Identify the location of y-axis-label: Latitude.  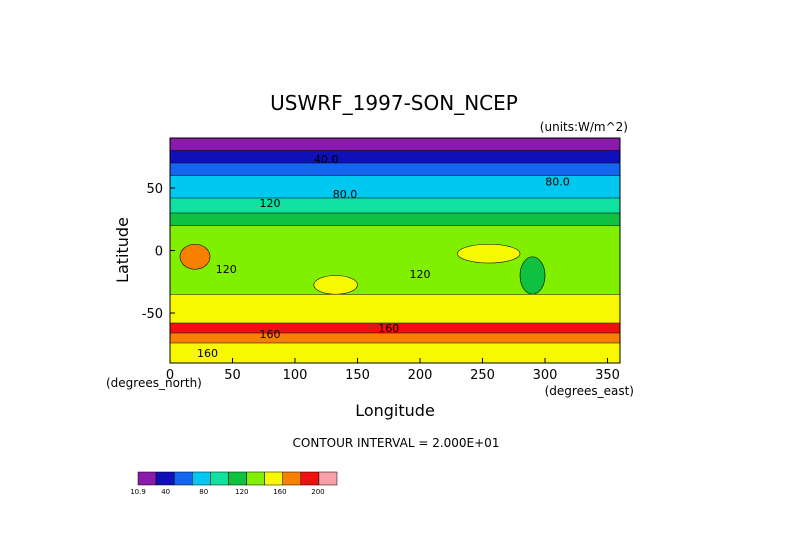
(122, 250).